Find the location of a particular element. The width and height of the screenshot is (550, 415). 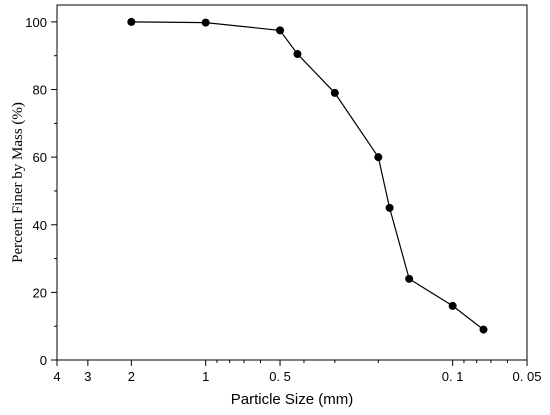

y-tick-label: 20 is located at coordinates (40, 292).